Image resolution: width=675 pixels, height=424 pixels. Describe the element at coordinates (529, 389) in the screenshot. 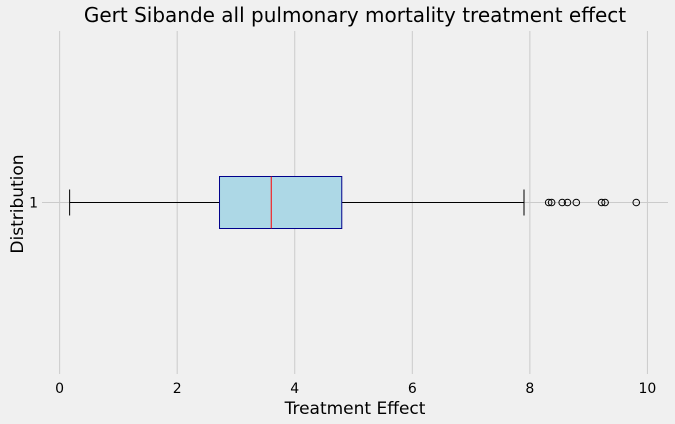

I see `x-tick-label: 8` at that location.